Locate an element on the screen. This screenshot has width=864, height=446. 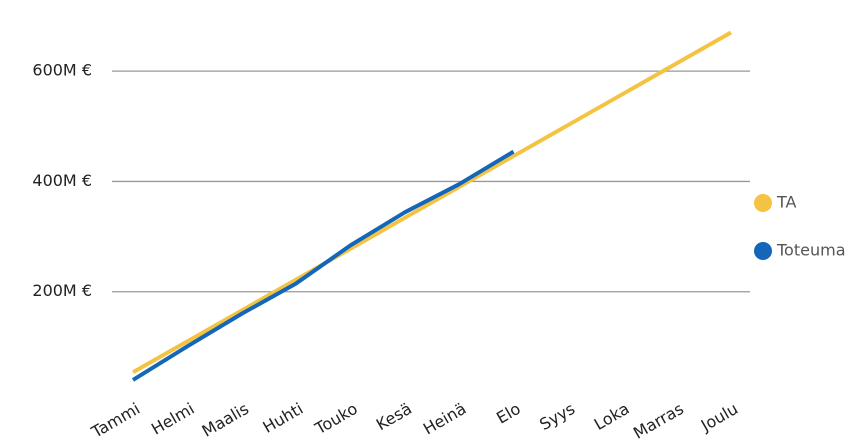
legend-label: TA is located at coordinates (786, 202).